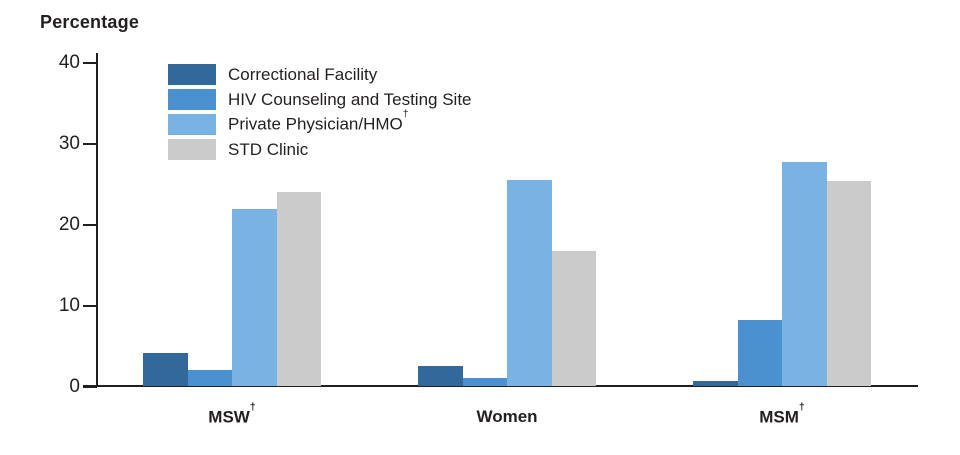  I want to click on legend-item: Private Physician/HMO†, so click(320, 121).